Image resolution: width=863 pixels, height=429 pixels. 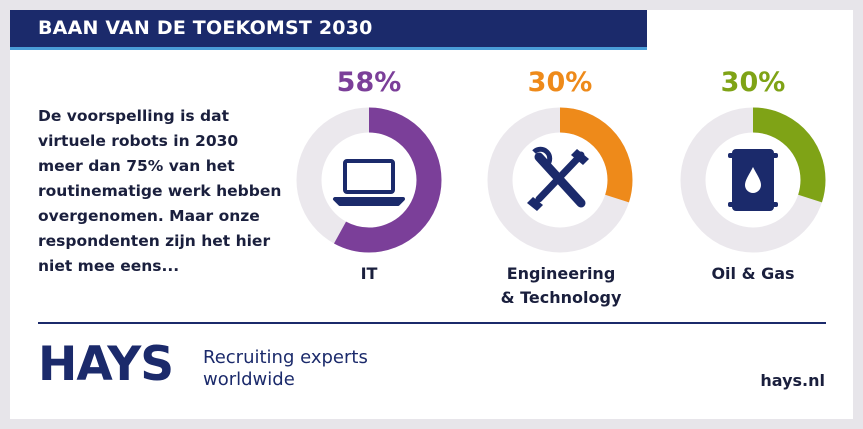 I want to click on donut-chart-oil-gas, so click(x=753, y=180).